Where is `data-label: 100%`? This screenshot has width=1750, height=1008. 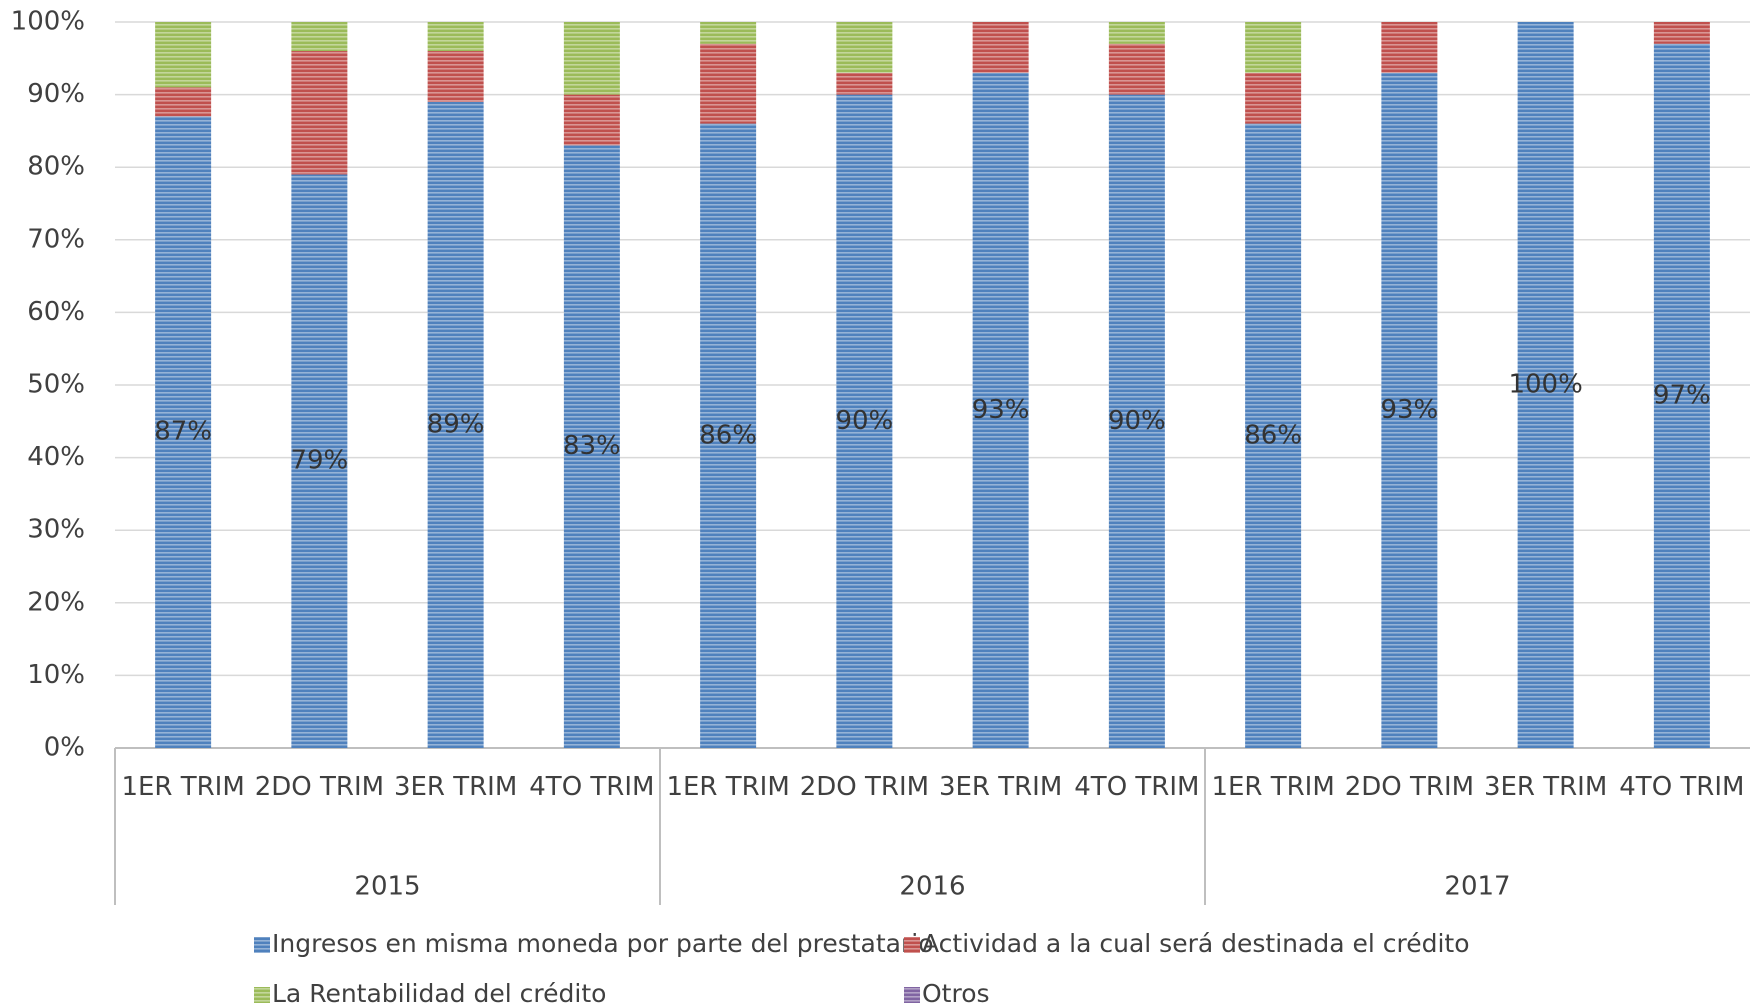
data-label: 100% is located at coordinates (1545, 385).